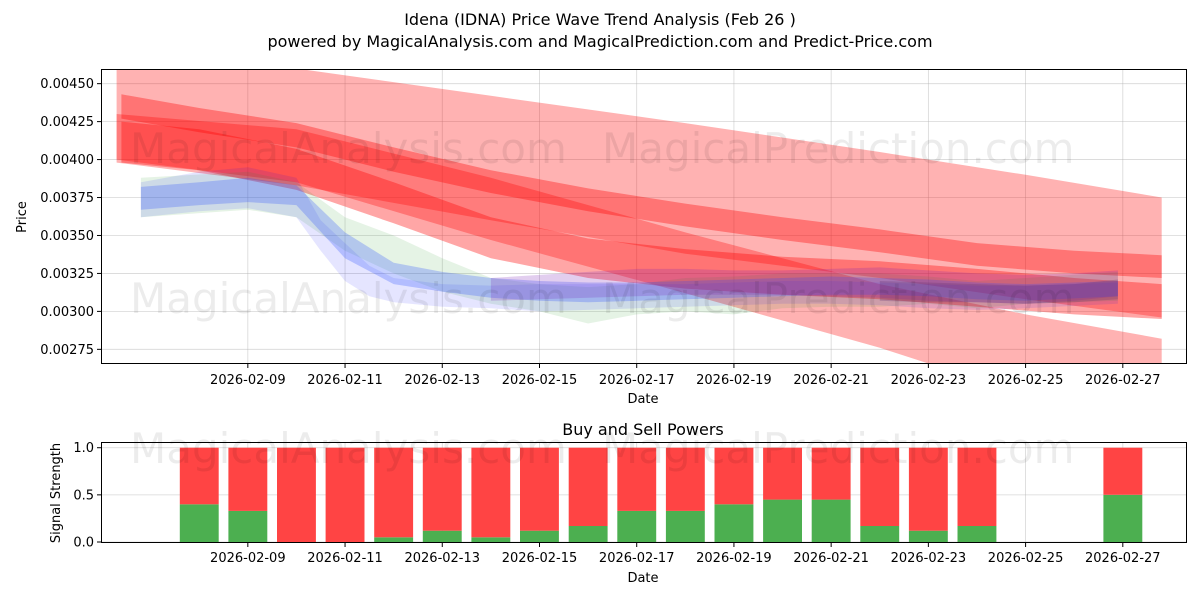 The height and width of the screenshot is (600, 1200). I want to click on buy-sell-title: Buy and Sell Powers, so click(643, 429).